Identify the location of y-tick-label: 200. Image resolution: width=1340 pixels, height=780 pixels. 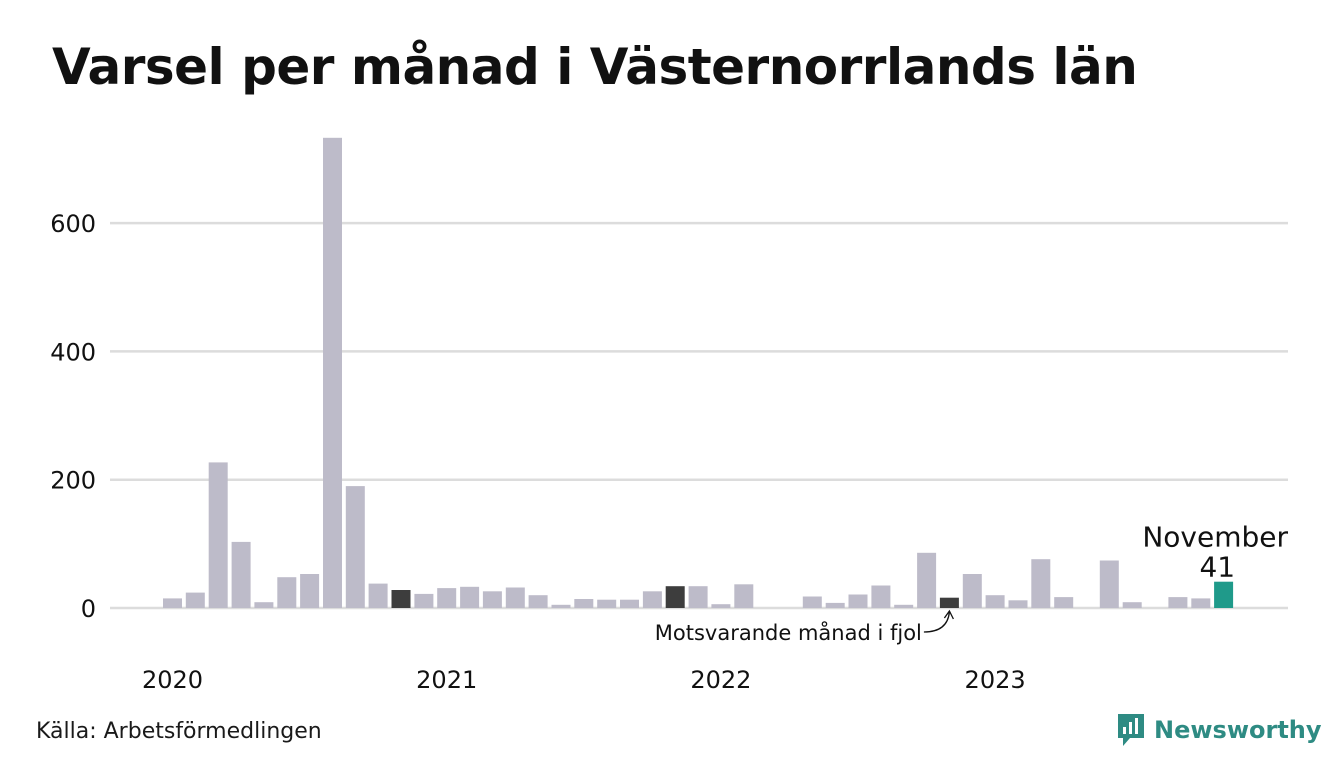
(73, 481).